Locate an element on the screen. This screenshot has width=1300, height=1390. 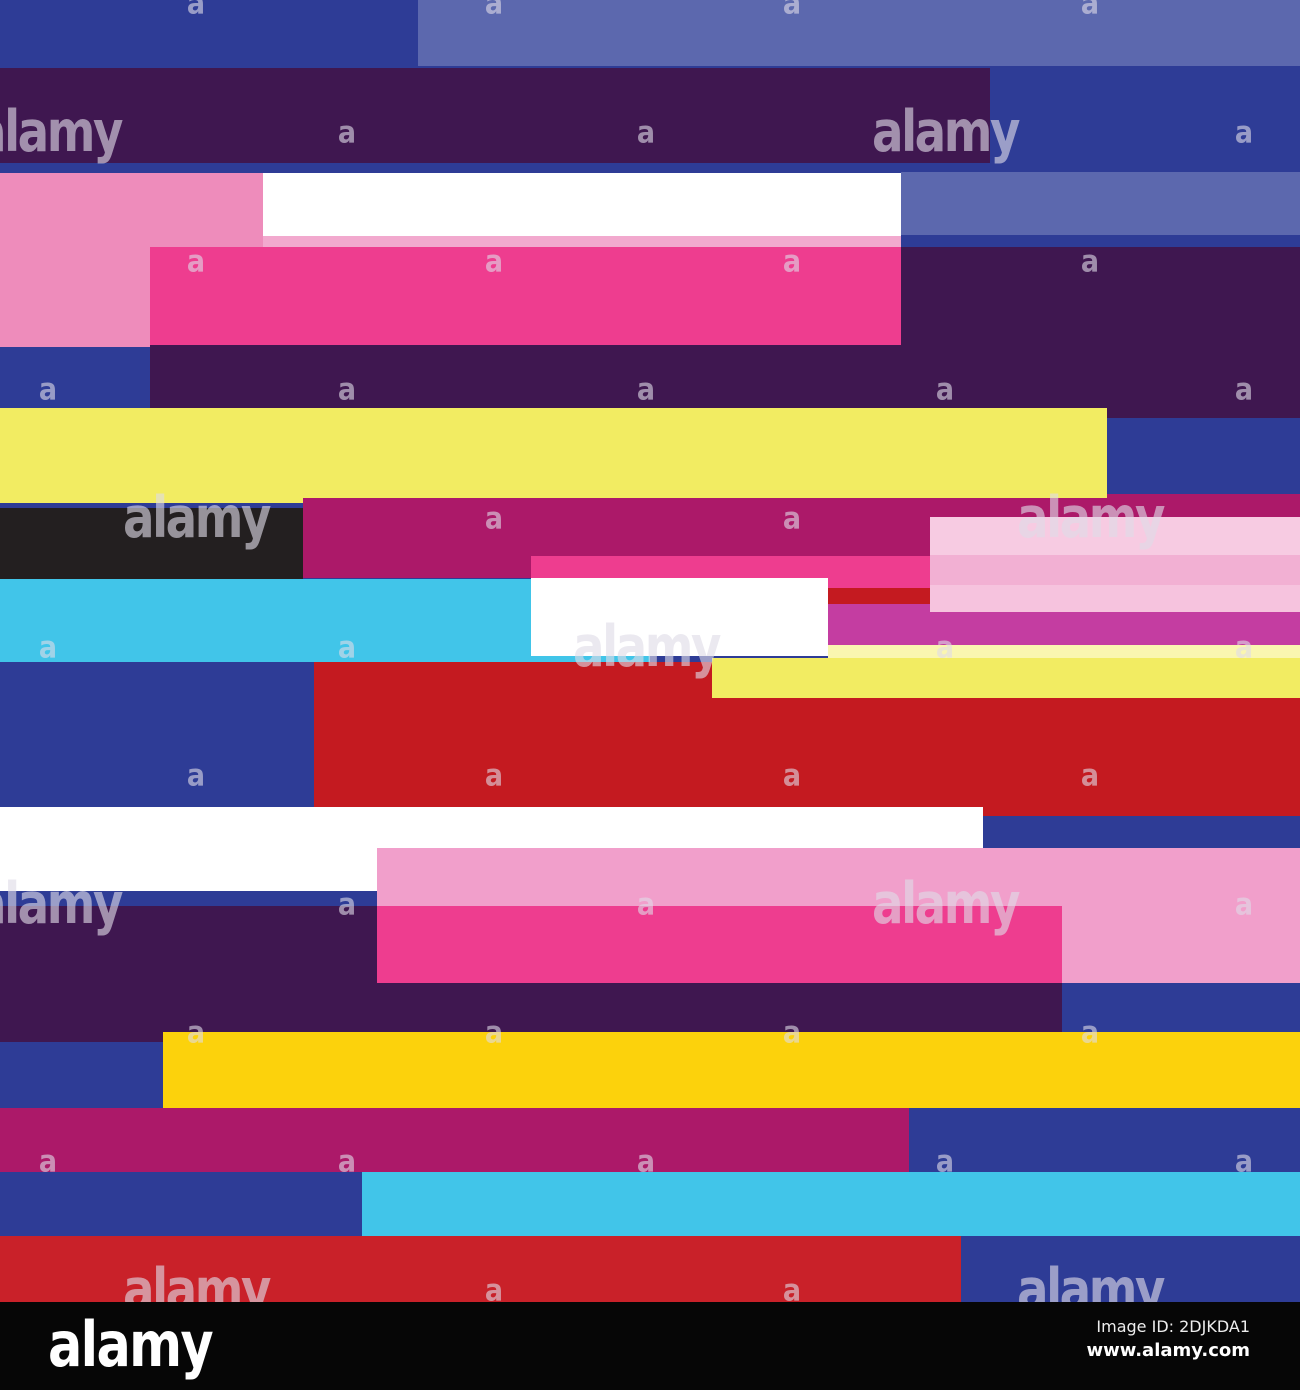
black-block is located at coordinates (151, 543).